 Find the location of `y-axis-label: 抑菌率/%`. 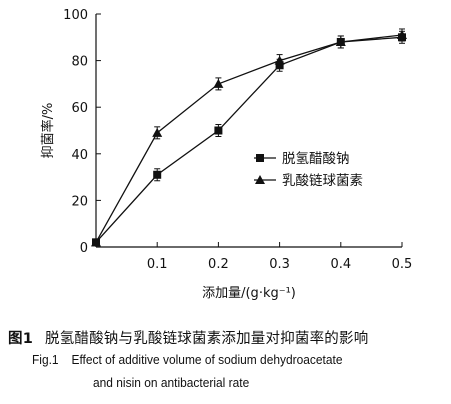

y-axis-label: 抑菌率/% is located at coordinates (48, 131).